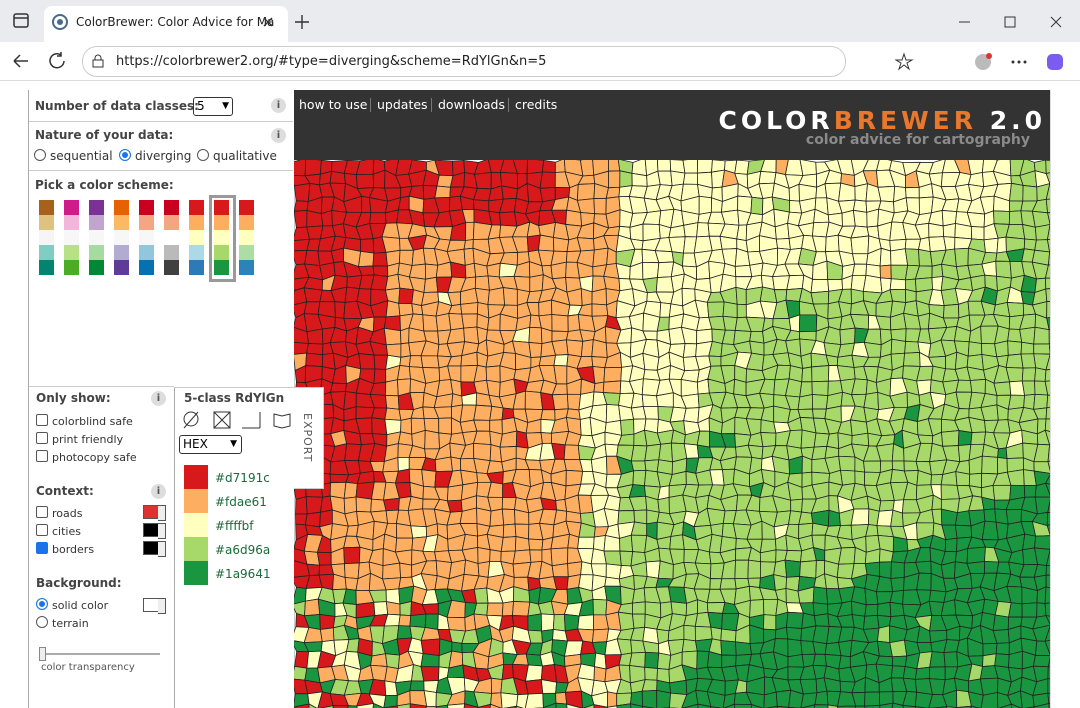 Image resolution: width=1080 pixels, height=708 pixels. Describe the element at coordinates (536, 104) in the screenshot. I see `nav-link: credits` at that location.